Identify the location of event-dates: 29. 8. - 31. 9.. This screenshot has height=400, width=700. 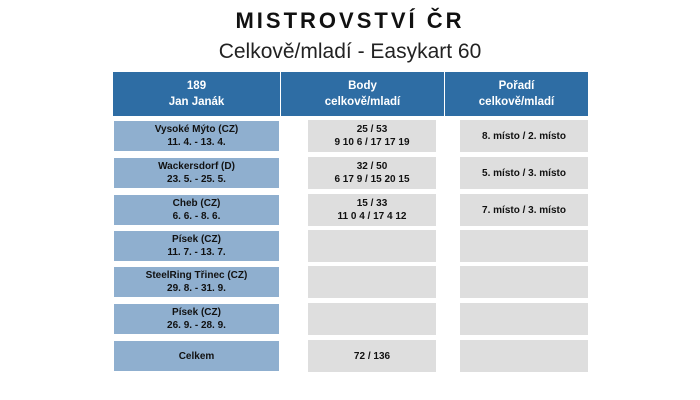
(196, 288).